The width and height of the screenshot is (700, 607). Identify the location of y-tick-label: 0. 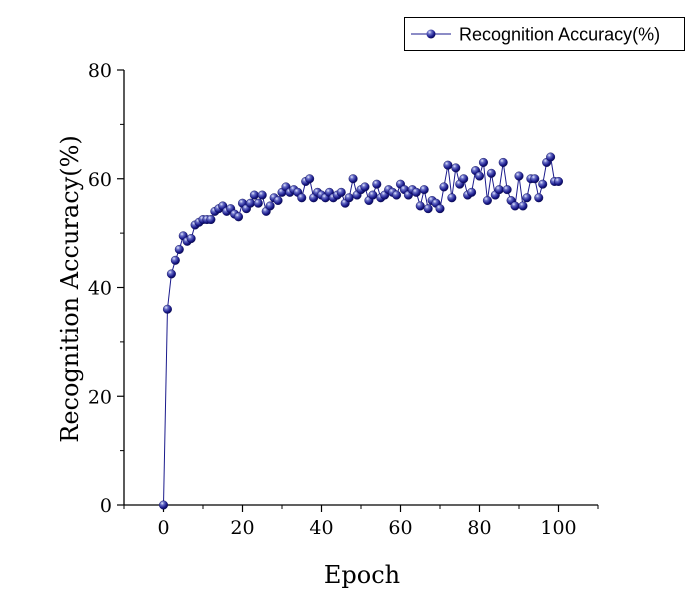
(106, 506).